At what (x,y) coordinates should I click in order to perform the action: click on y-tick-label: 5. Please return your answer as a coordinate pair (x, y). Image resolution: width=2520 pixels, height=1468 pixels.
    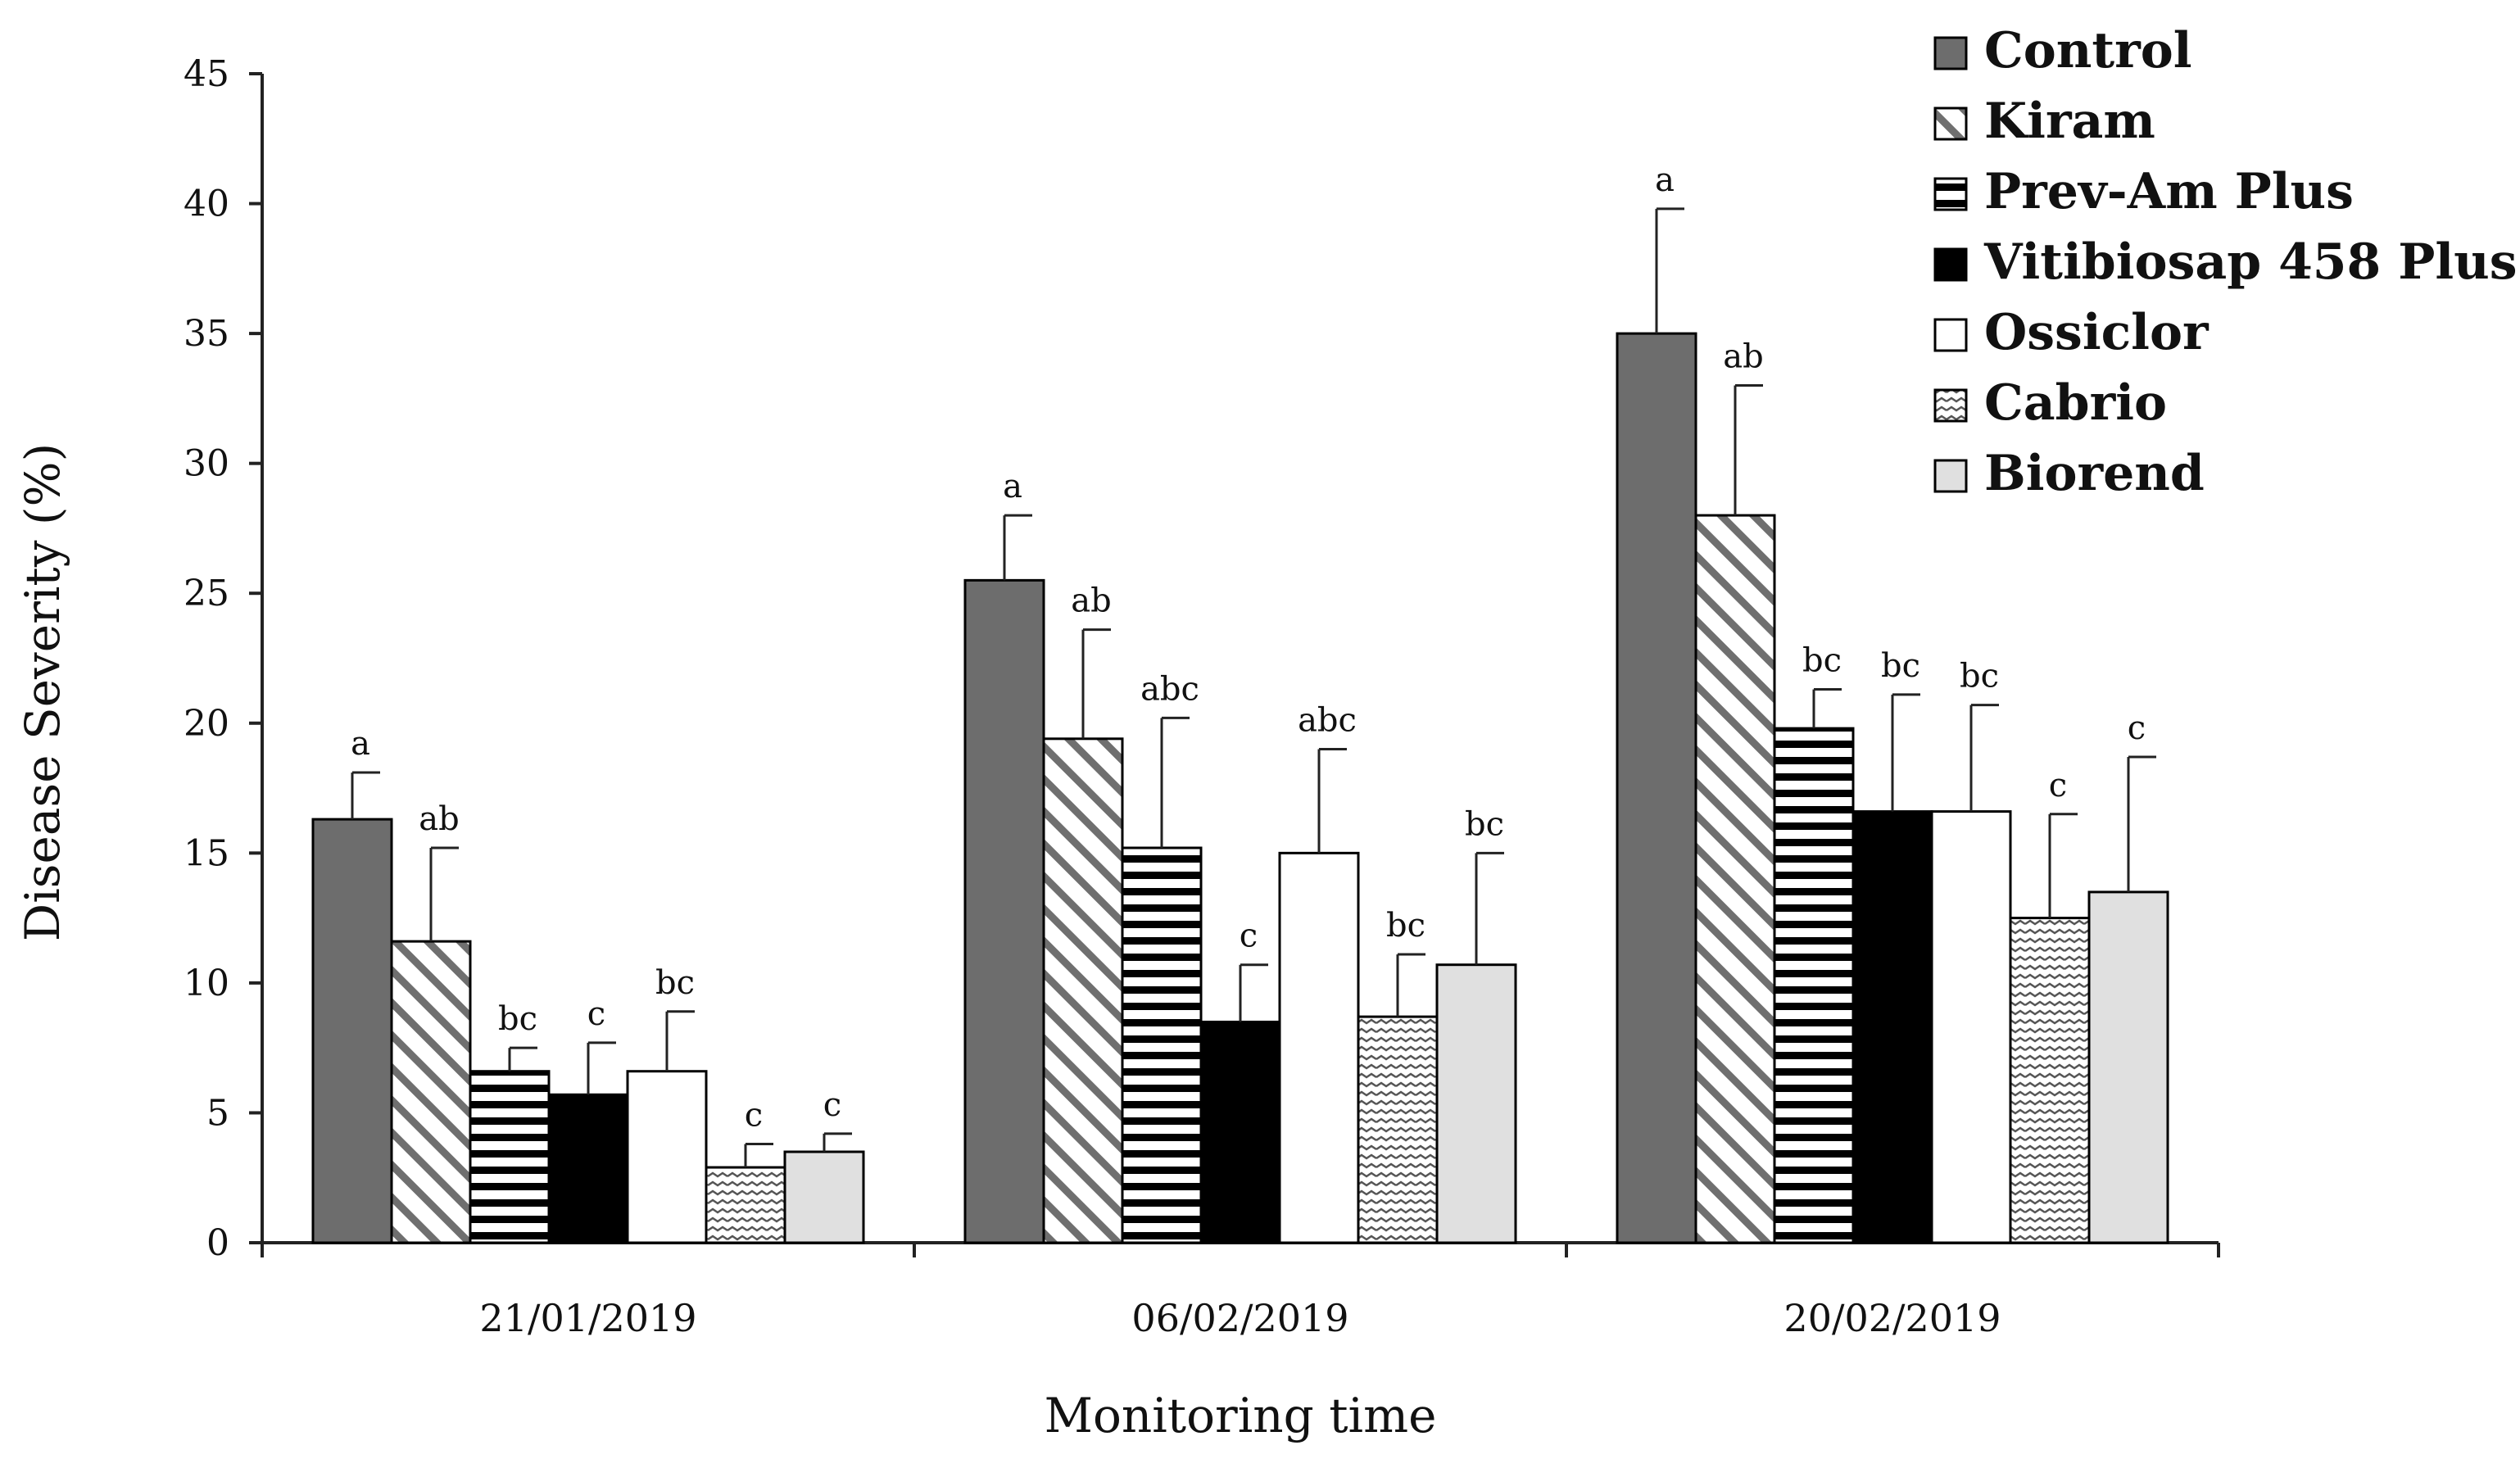
    Looking at the image, I should click on (217, 1113).